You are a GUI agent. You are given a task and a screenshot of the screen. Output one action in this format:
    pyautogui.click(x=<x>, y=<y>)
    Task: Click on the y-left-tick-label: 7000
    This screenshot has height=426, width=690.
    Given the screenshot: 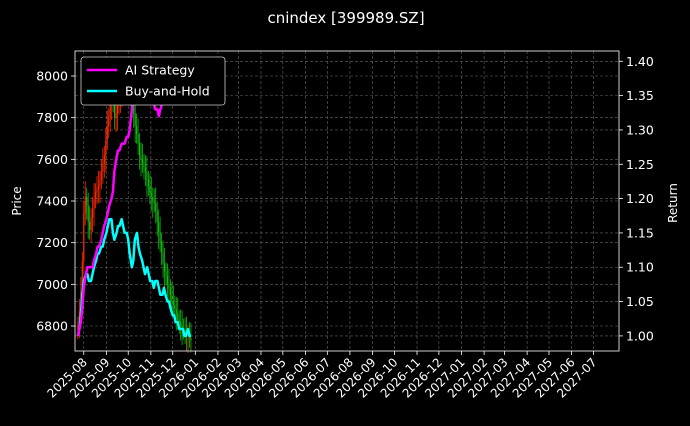 What is the action you would take?
    pyautogui.click(x=52, y=284)
    